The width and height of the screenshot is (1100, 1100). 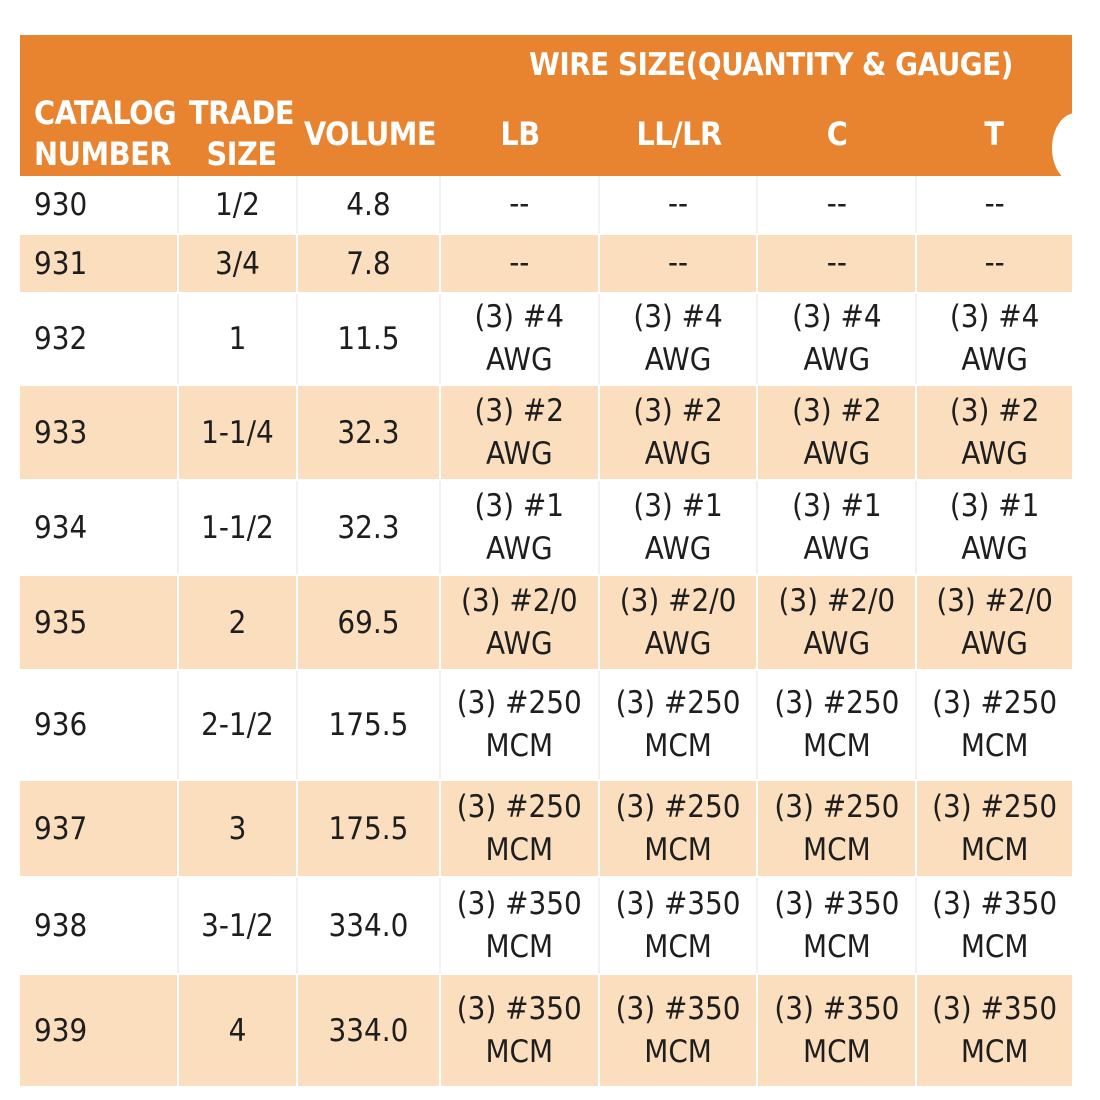 I want to click on catalog-number-cell: 931, so click(x=99, y=263).